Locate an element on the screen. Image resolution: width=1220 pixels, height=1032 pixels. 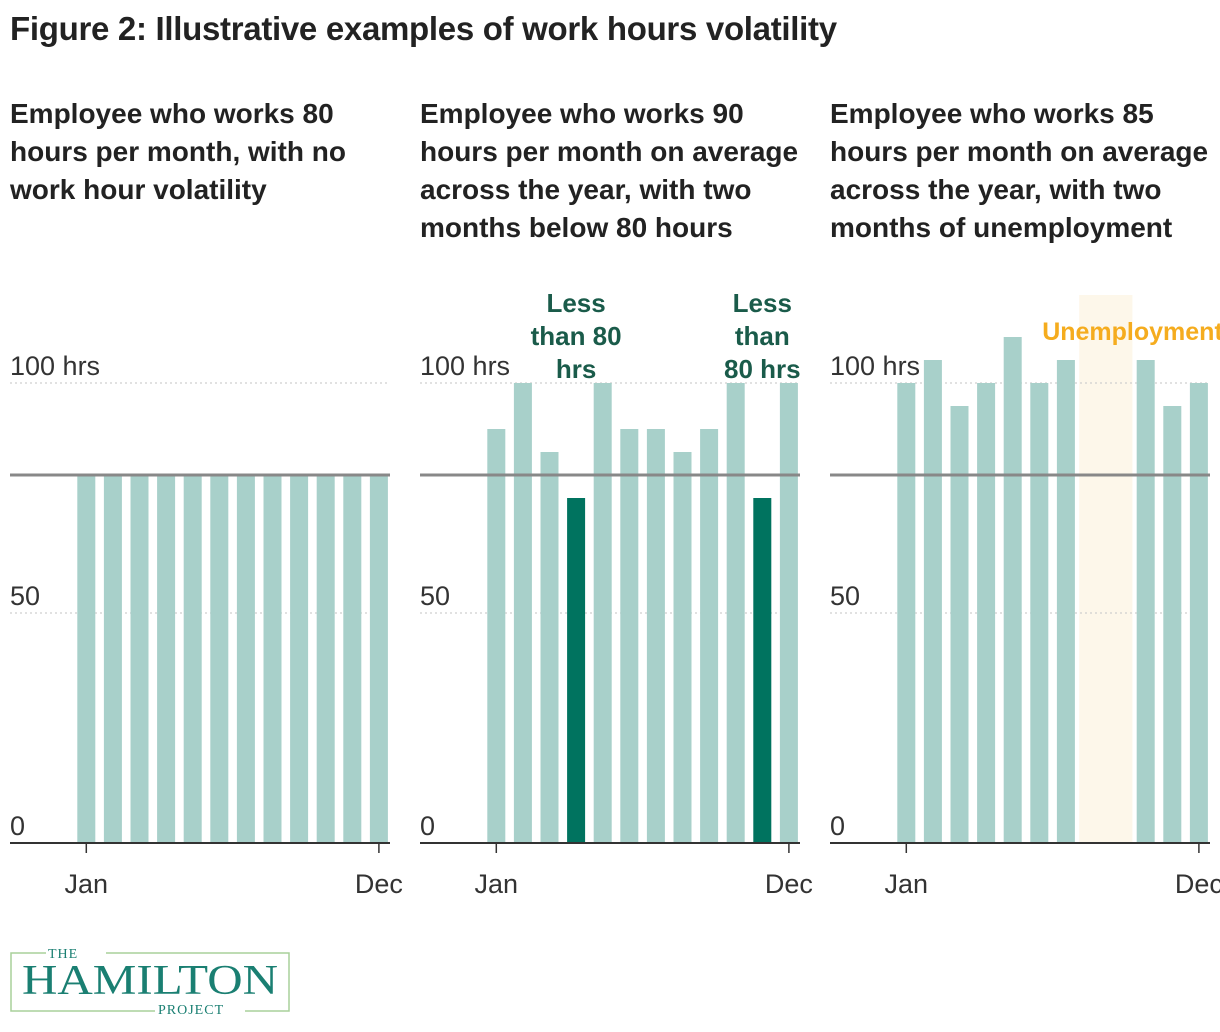
panel-2-annotation-1-line-2: 80 hrs is located at coordinates (762, 369).